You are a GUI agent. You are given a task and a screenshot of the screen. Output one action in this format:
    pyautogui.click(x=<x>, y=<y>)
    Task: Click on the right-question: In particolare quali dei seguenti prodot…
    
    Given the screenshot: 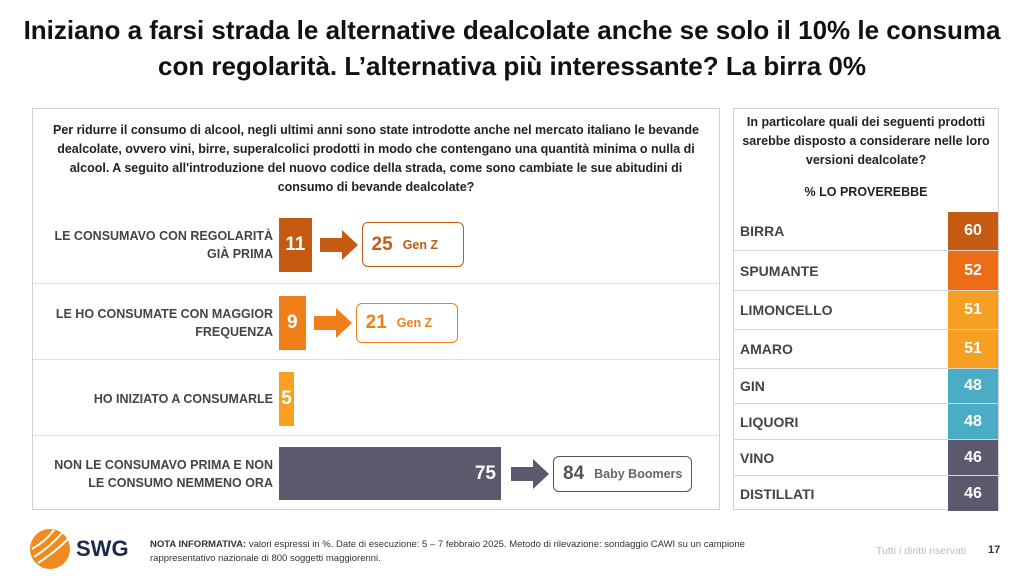 What is the action you would take?
    pyautogui.click(x=866, y=141)
    